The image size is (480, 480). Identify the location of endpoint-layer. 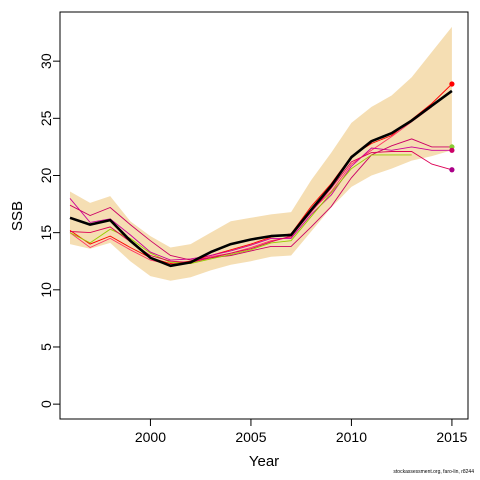
(452, 127).